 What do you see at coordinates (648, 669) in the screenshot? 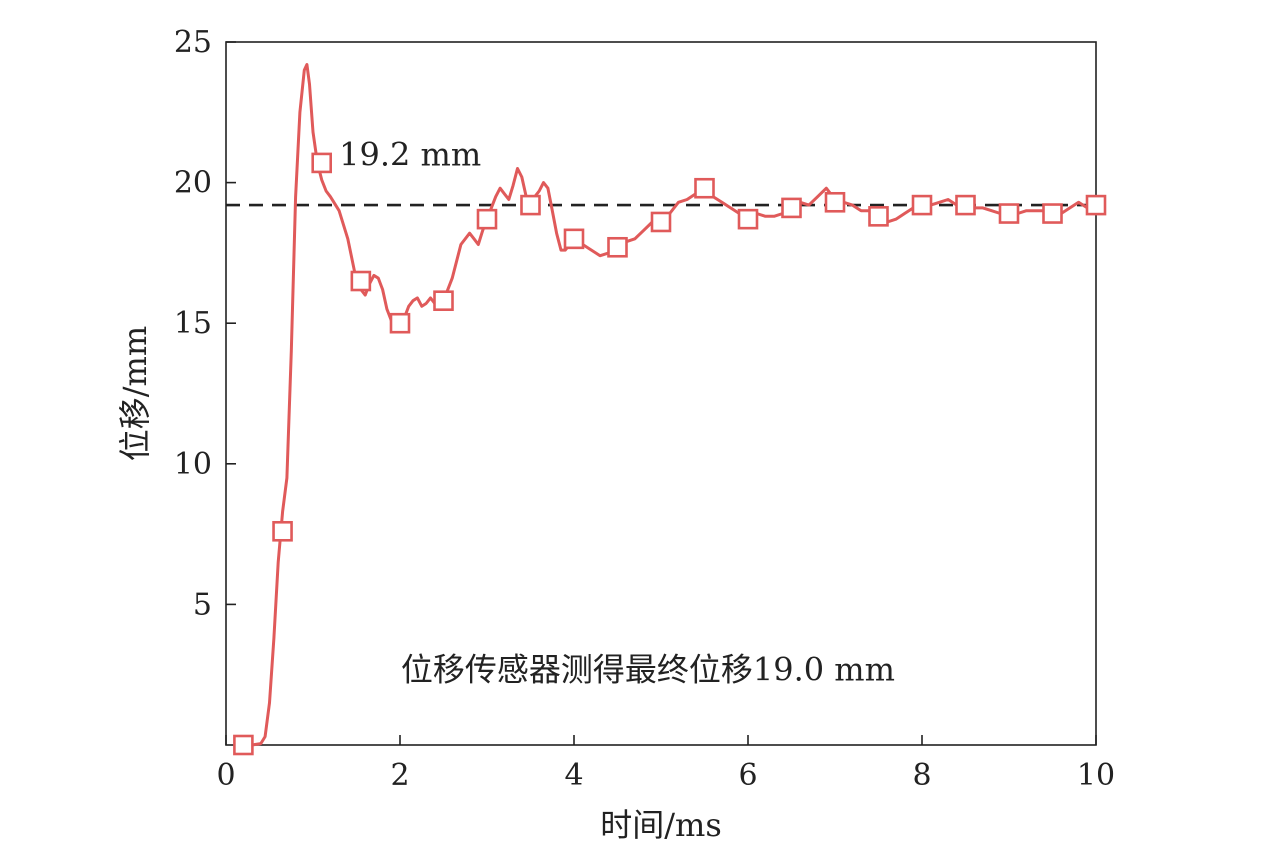
I see `annotation-label: 位移传感器测得最终位移19.0 mm` at bounding box center [648, 669].